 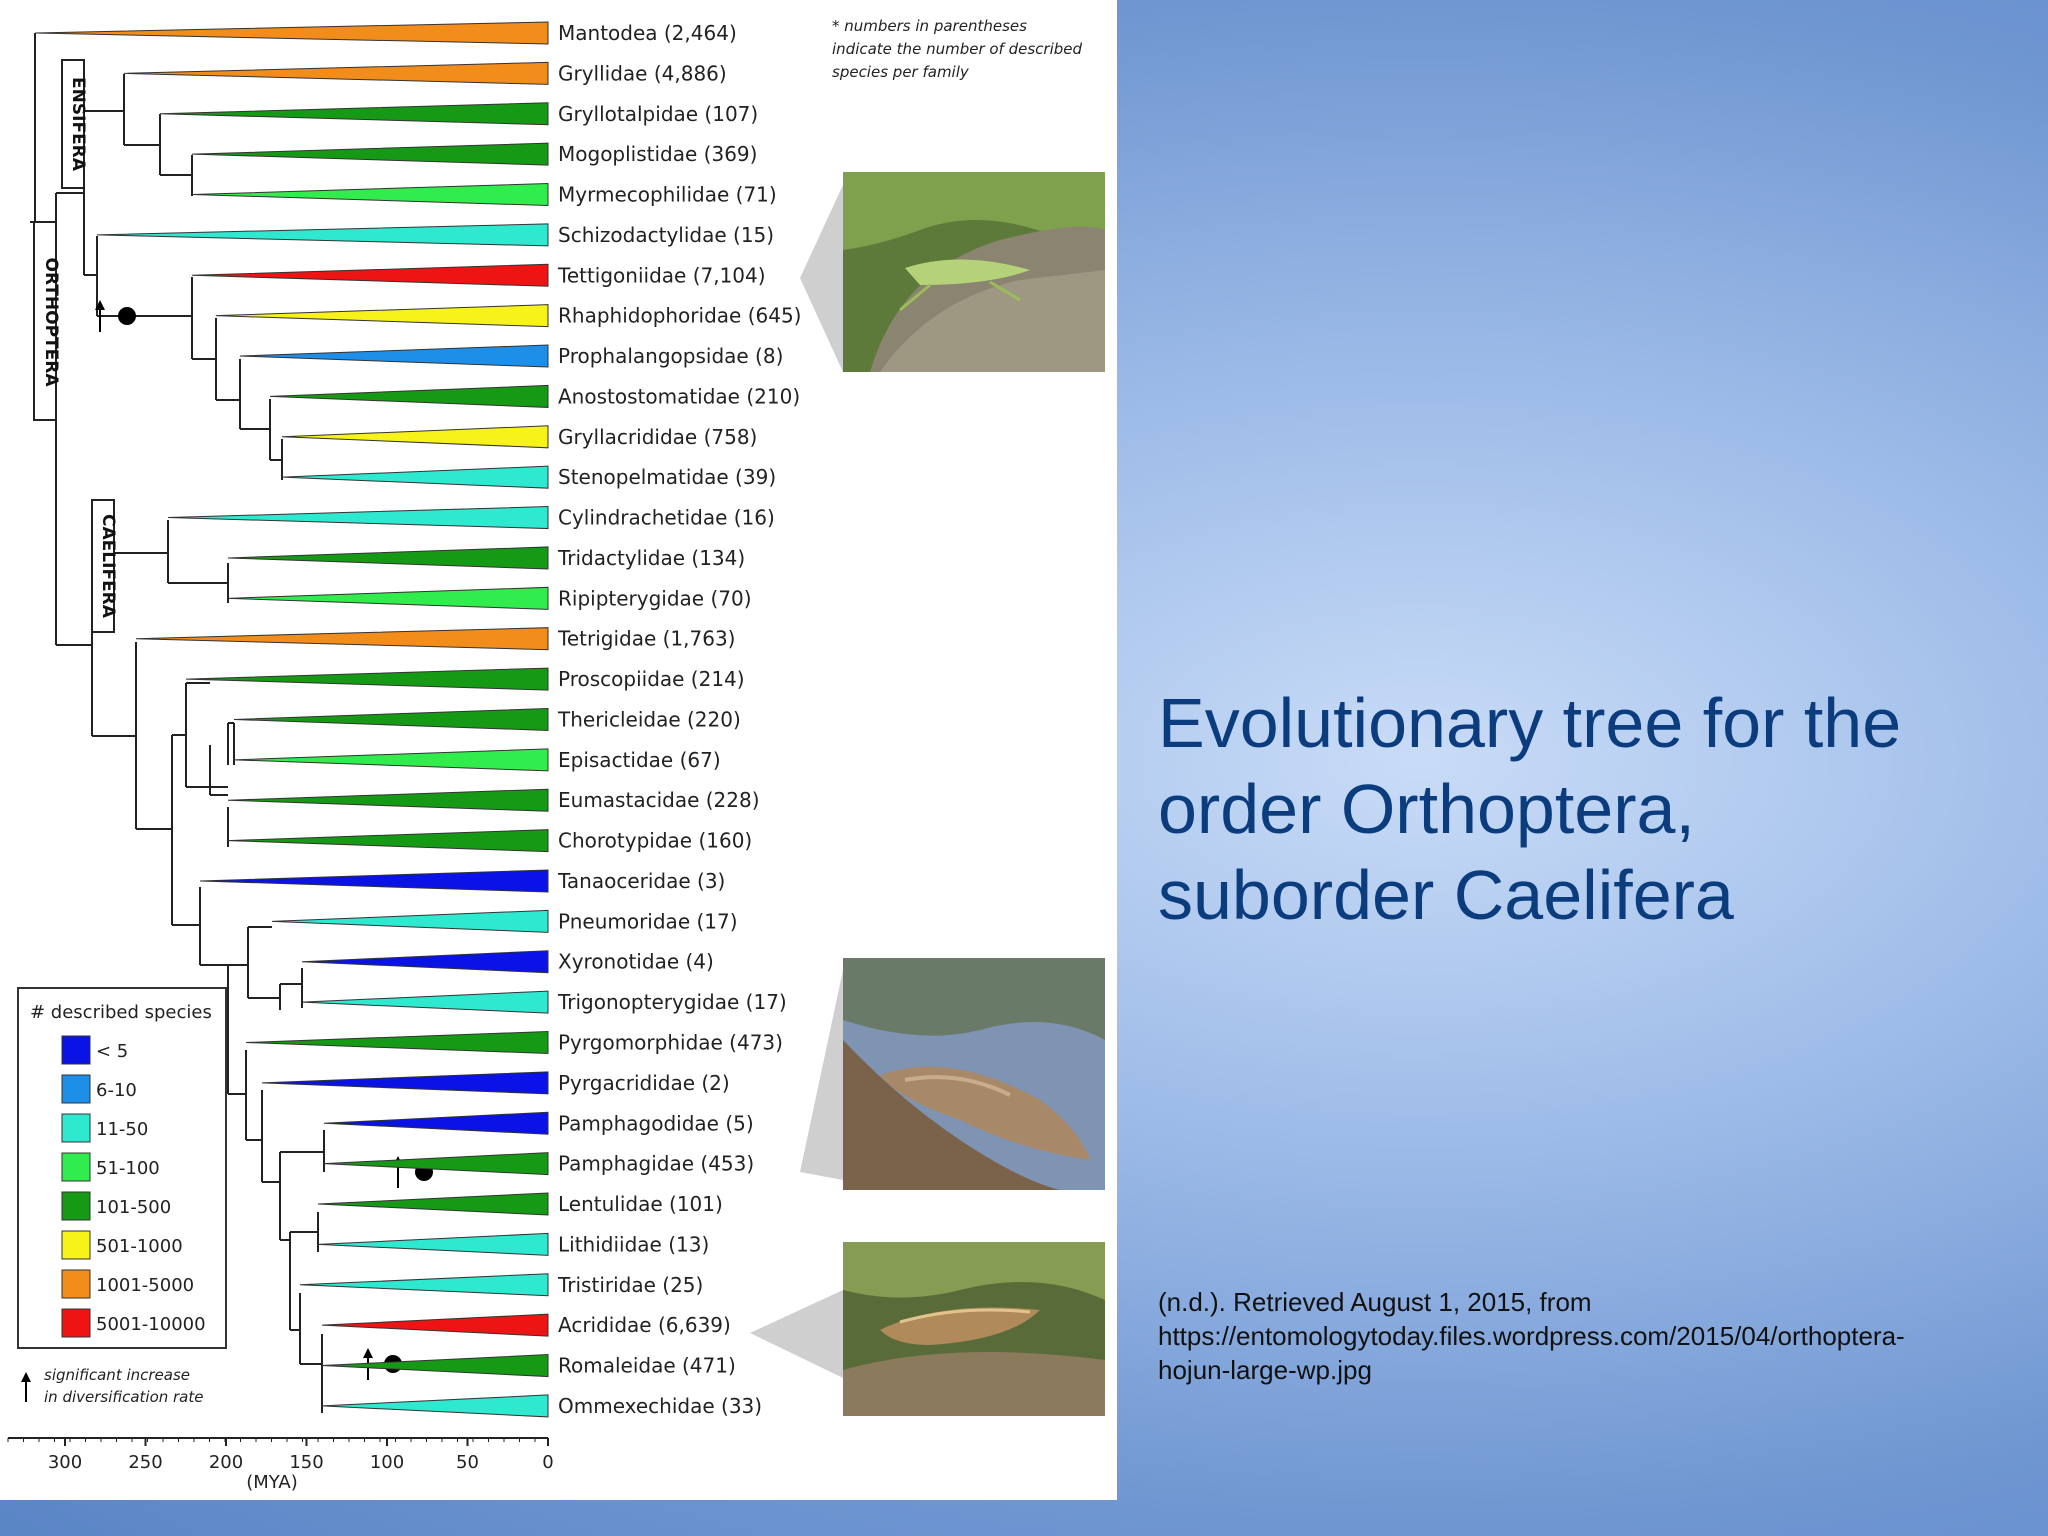 I want to click on family-label-tetrigidae: Tetrigidae (1,763), so click(x=646, y=639).